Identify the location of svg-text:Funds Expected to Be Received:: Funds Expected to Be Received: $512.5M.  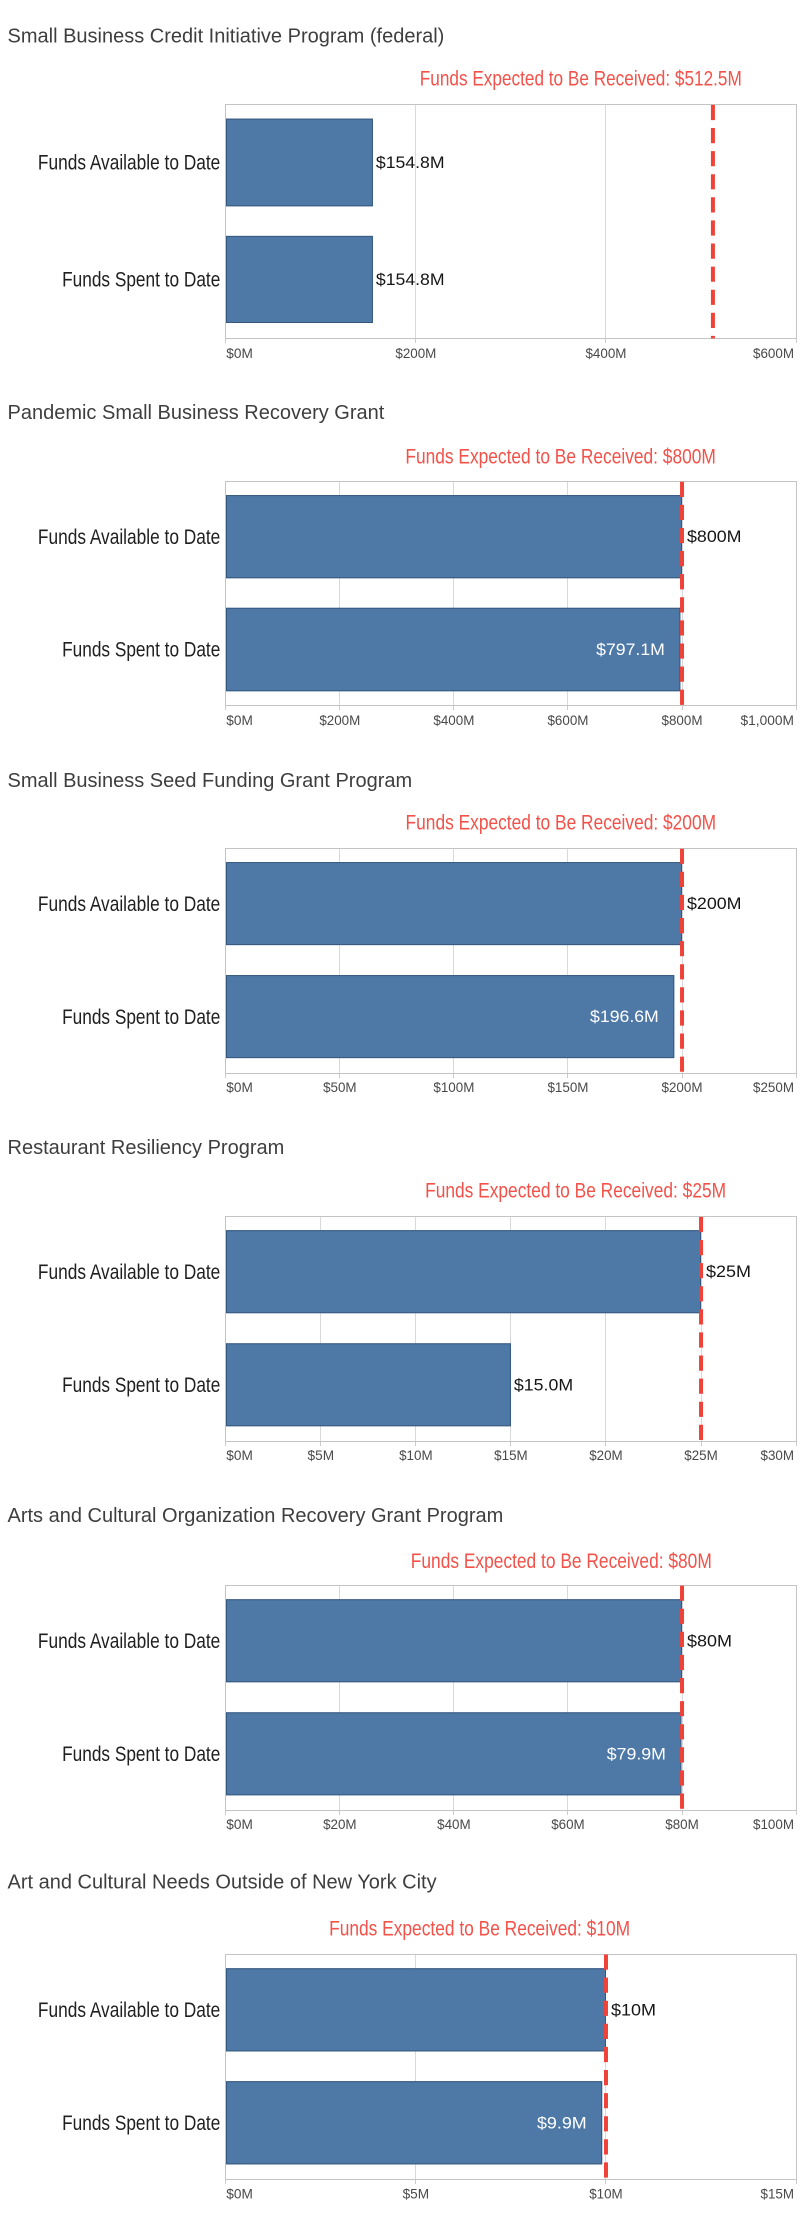
(581, 79).